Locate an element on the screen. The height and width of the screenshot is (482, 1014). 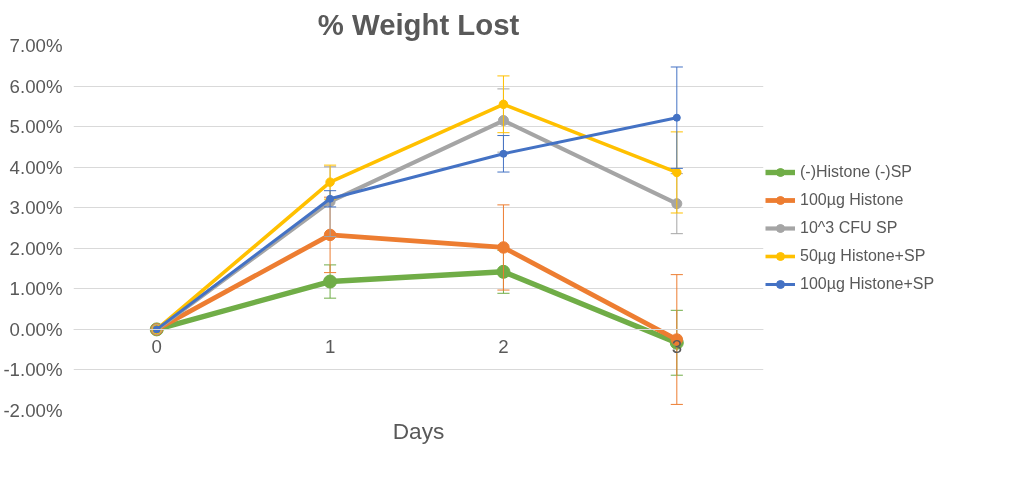
y-tick-label: 5.00% is located at coordinates (36, 127).